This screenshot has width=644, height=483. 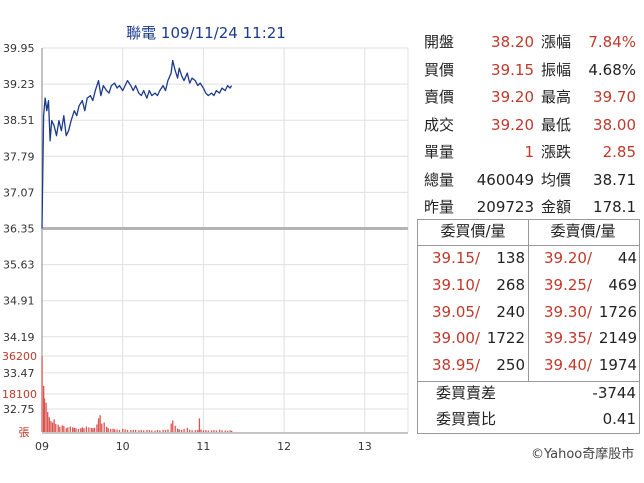 I want to click on time-tick-label: 13, so click(x=365, y=446).